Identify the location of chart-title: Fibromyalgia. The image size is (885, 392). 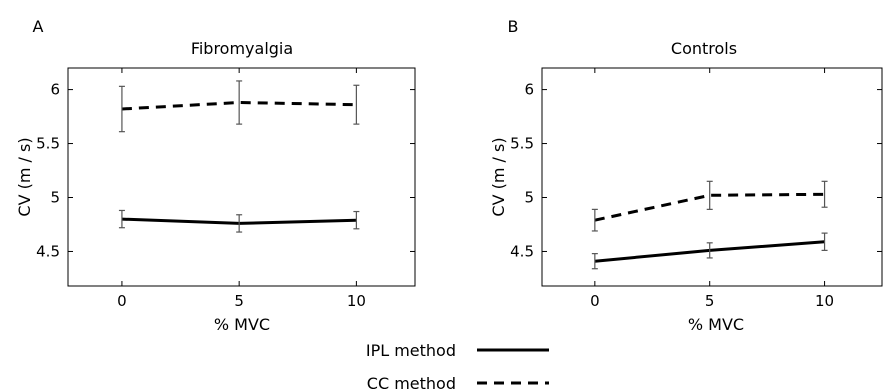
(242, 48).